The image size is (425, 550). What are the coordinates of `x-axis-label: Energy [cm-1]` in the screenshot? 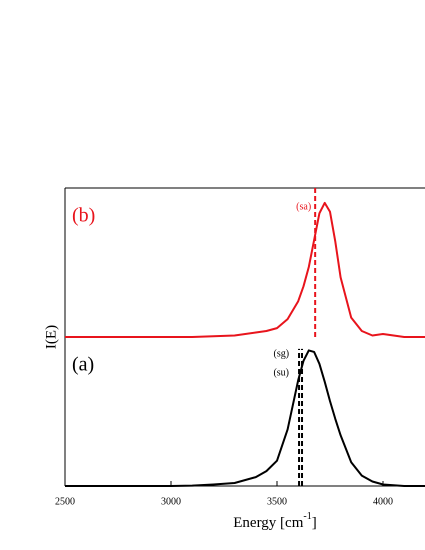 It's located at (274, 521).